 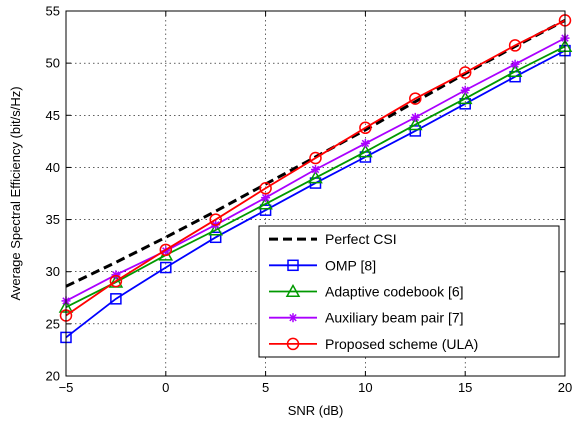 What do you see at coordinates (365, 387) in the screenshot?
I see `x-tick-label: 10` at bounding box center [365, 387].